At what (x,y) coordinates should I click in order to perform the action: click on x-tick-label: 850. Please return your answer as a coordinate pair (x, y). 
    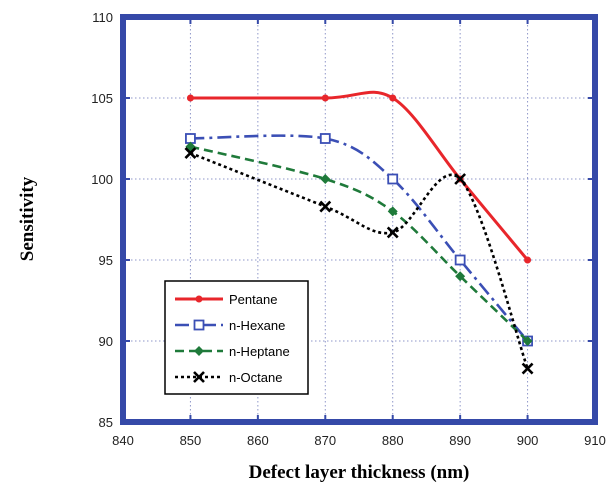
    Looking at the image, I should click on (191, 440).